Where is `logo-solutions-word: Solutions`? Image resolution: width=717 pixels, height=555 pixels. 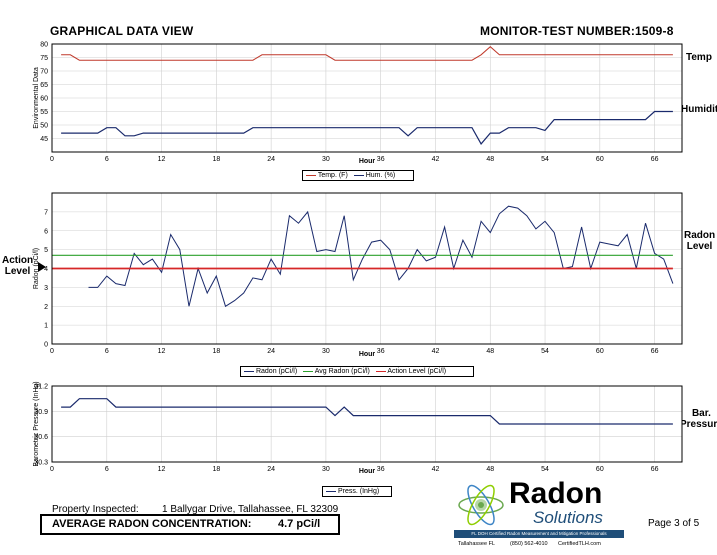
logo-solutions-word: Solutions is located at coordinates (568, 517).